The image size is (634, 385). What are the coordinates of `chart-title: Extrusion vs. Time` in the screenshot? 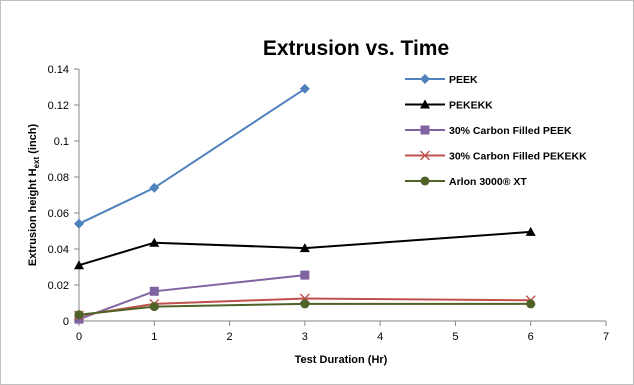 It's located at (356, 48).